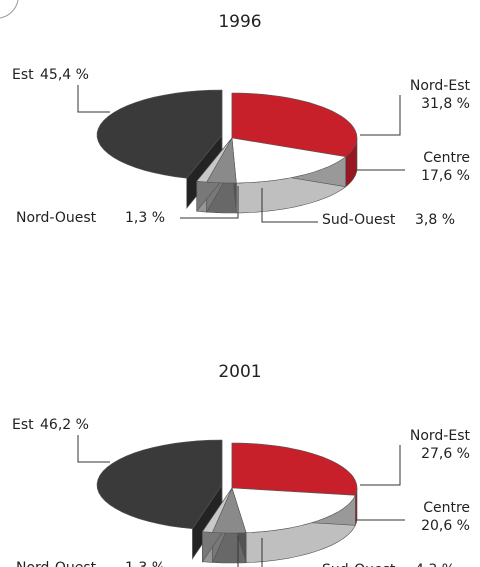  Describe the element at coordinates (435, 564) in the screenshot. I see `slice-value: 4,3 %` at that location.